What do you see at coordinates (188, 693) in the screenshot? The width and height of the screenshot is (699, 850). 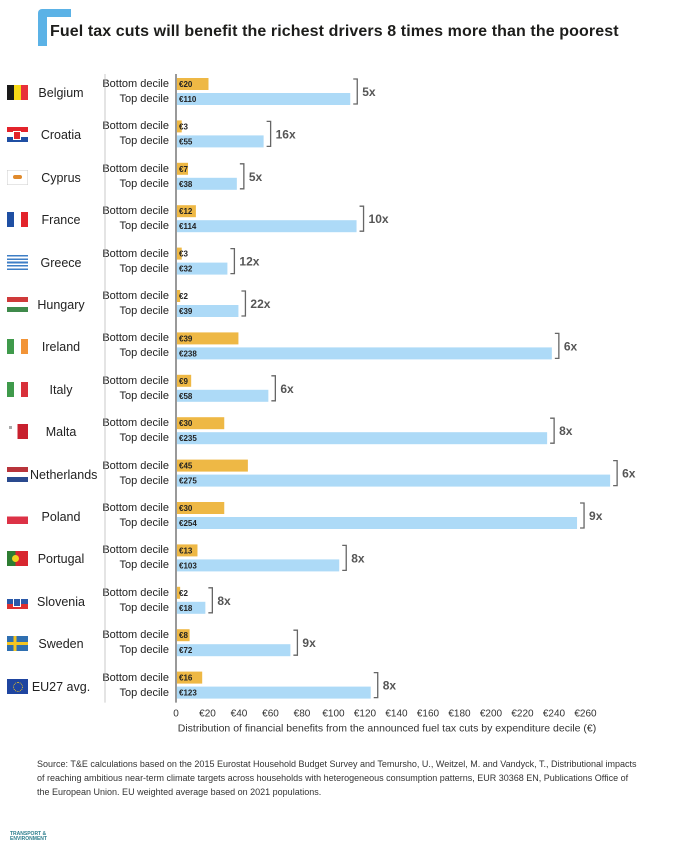 I see `bar-value-top: €123` at bounding box center [188, 693].